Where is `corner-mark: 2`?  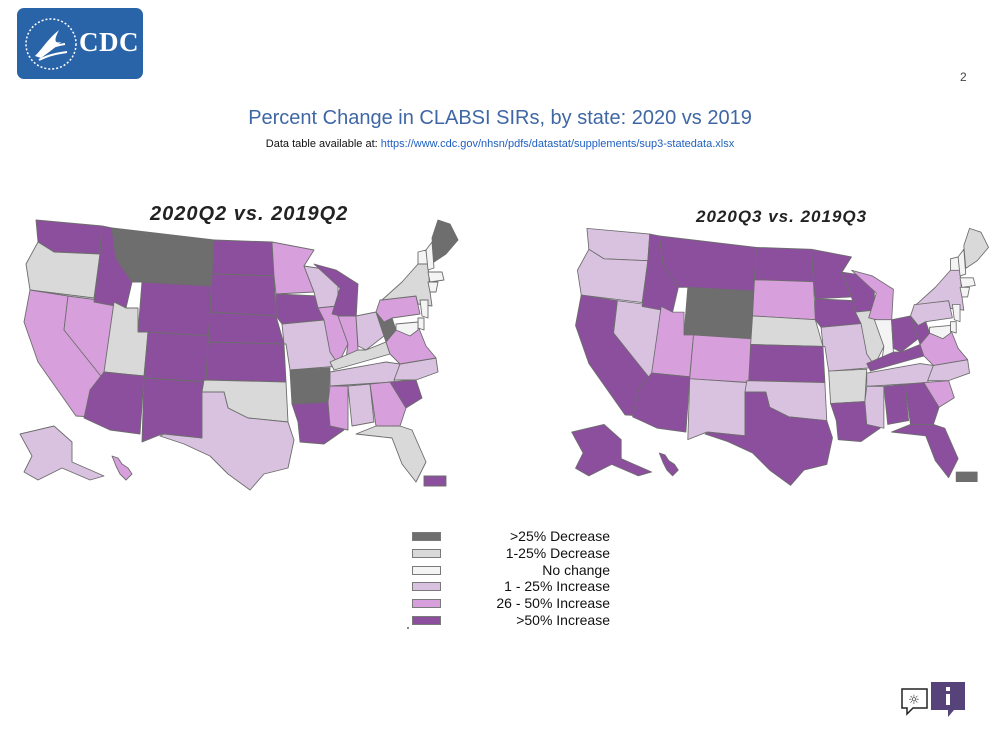 corner-mark: 2 is located at coordinates (963, 77).